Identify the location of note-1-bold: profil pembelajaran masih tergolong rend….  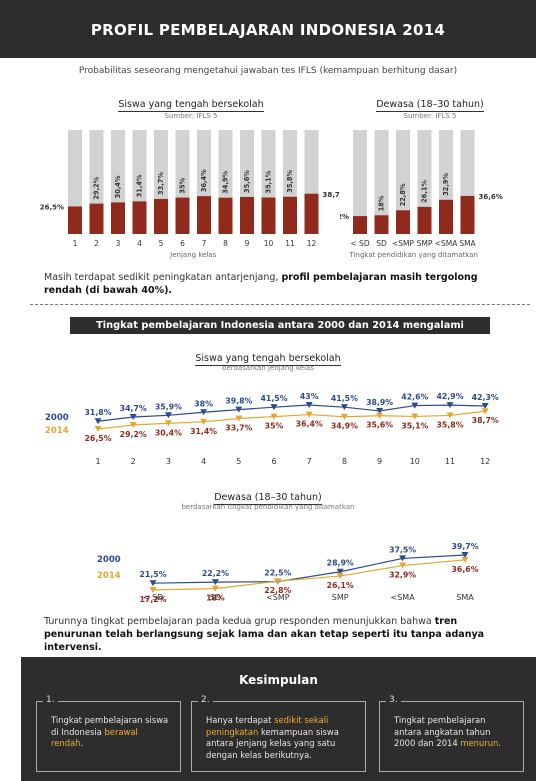
(261, 284).